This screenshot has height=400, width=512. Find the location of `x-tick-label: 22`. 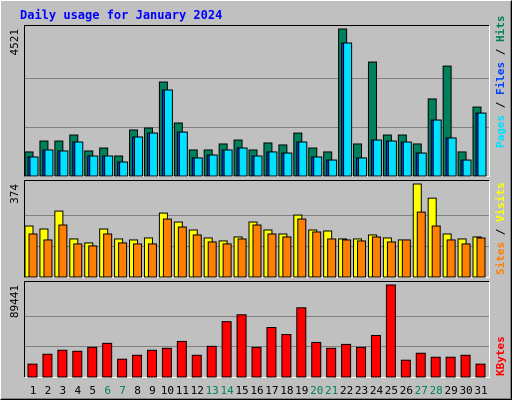

x-tick-label: 22 is located at coordinates (346, 390).